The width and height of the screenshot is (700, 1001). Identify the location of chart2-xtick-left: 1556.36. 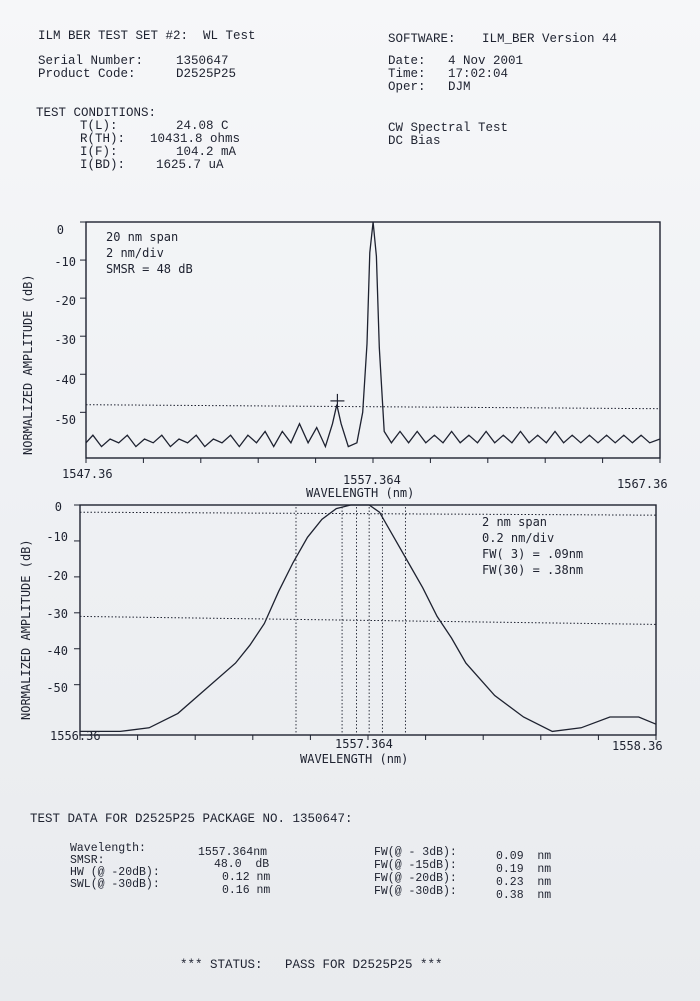
(75, 736).